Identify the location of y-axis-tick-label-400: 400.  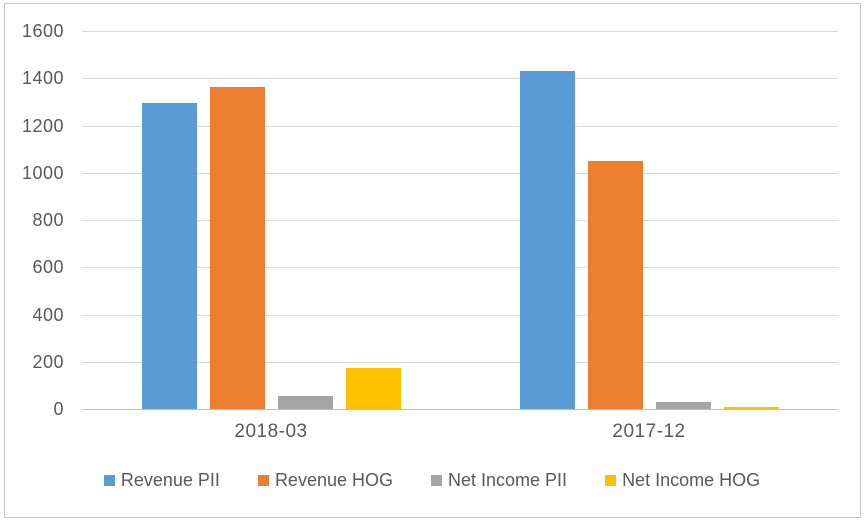
(48, 315).